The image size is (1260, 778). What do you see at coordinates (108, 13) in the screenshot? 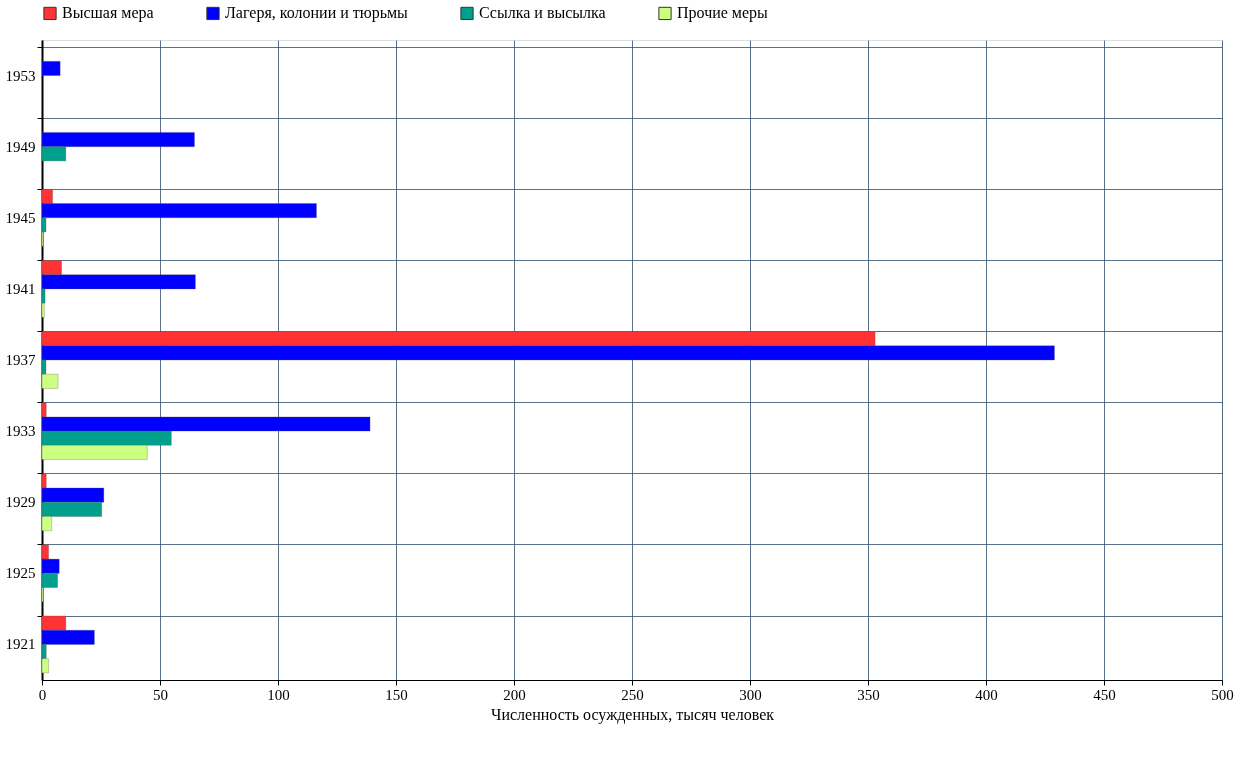
I see `legend-label: Высшая мера` at bounding box center [108, 13].